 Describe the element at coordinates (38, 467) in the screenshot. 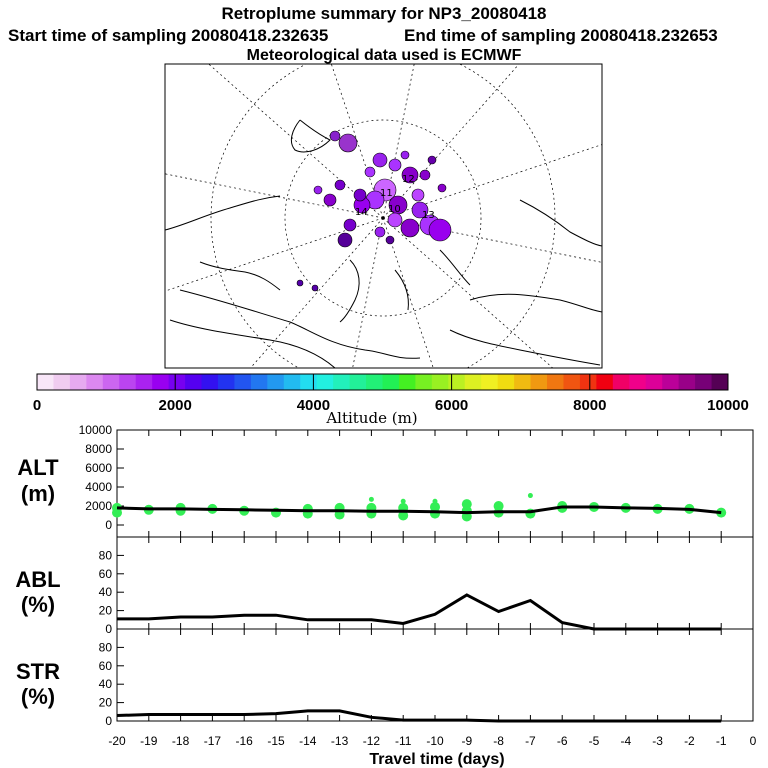

I see `panel-label: ALT` at that location.